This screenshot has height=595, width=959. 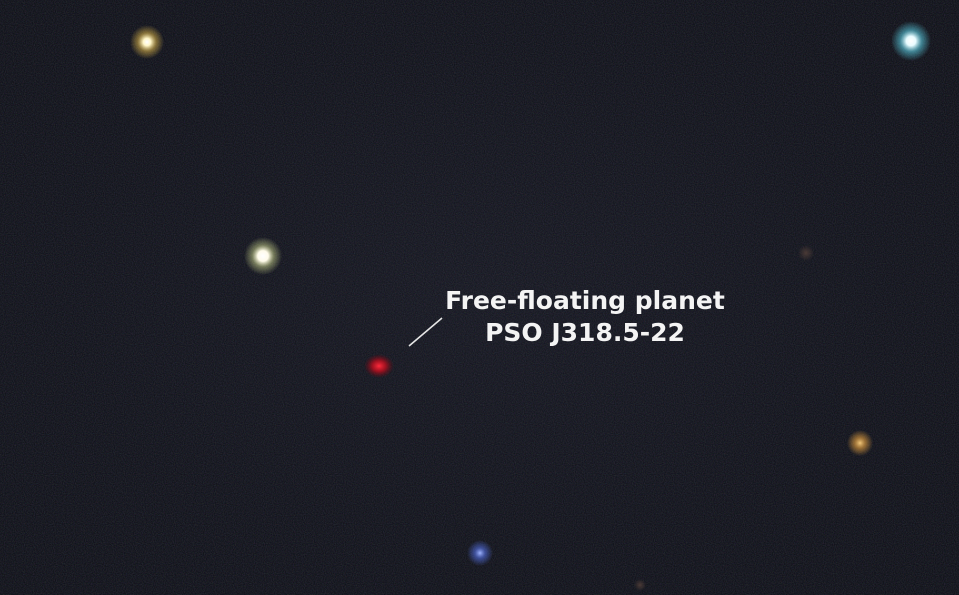 I want to click on orange-star, so click(x=860, y=443).